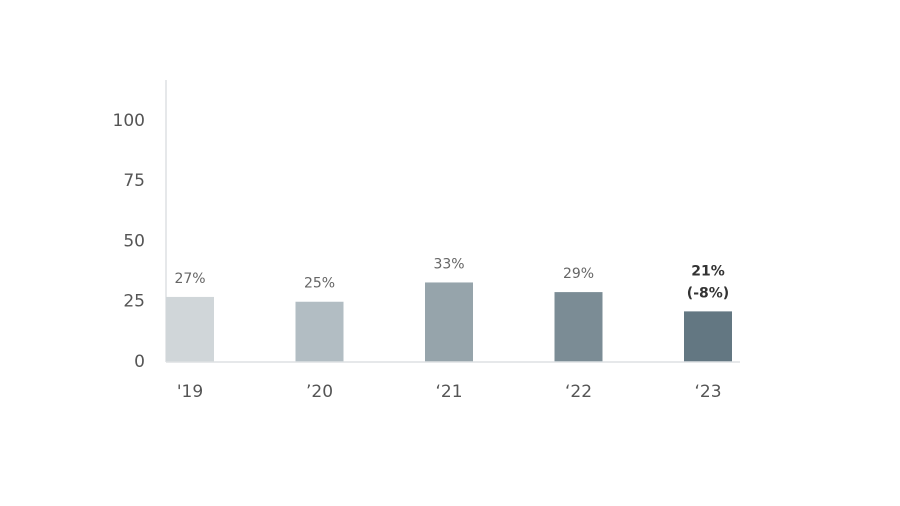 This screenshot has height=506, width=900. Describe the element at coordinates (707, 392) in the screenshot. I see `x-tick-label: ‘23` at that location.